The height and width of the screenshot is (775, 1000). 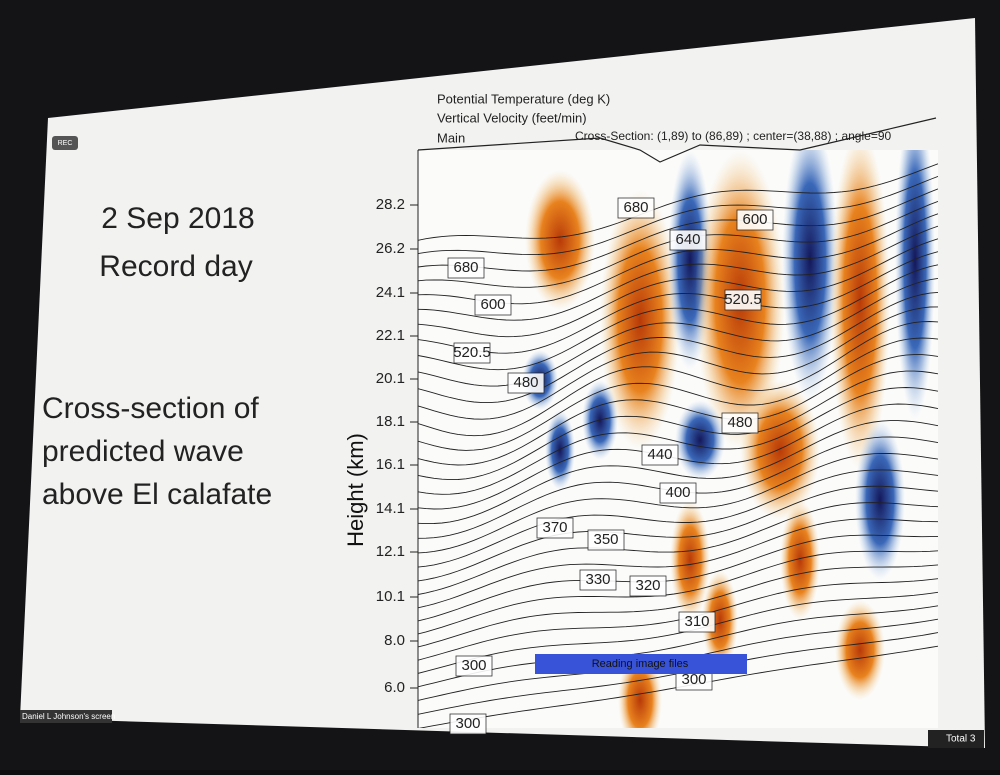 I want to click on y-tick-label: 24.1, so click(x=390, y=292).